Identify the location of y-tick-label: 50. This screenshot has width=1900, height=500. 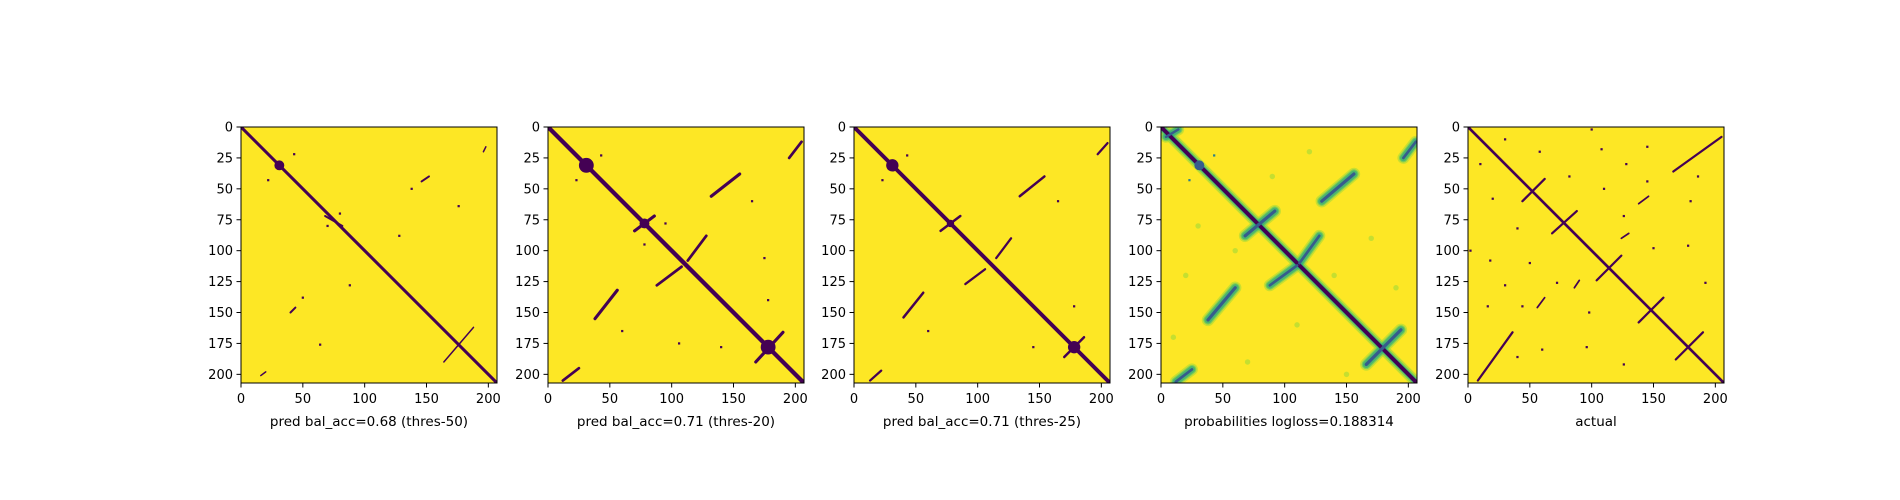
(837, 189).